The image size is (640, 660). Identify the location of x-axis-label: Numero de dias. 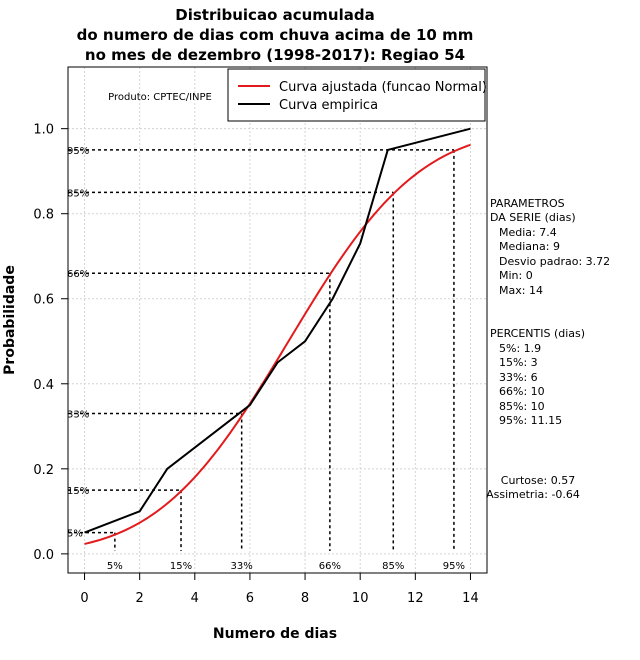
(275, 634).